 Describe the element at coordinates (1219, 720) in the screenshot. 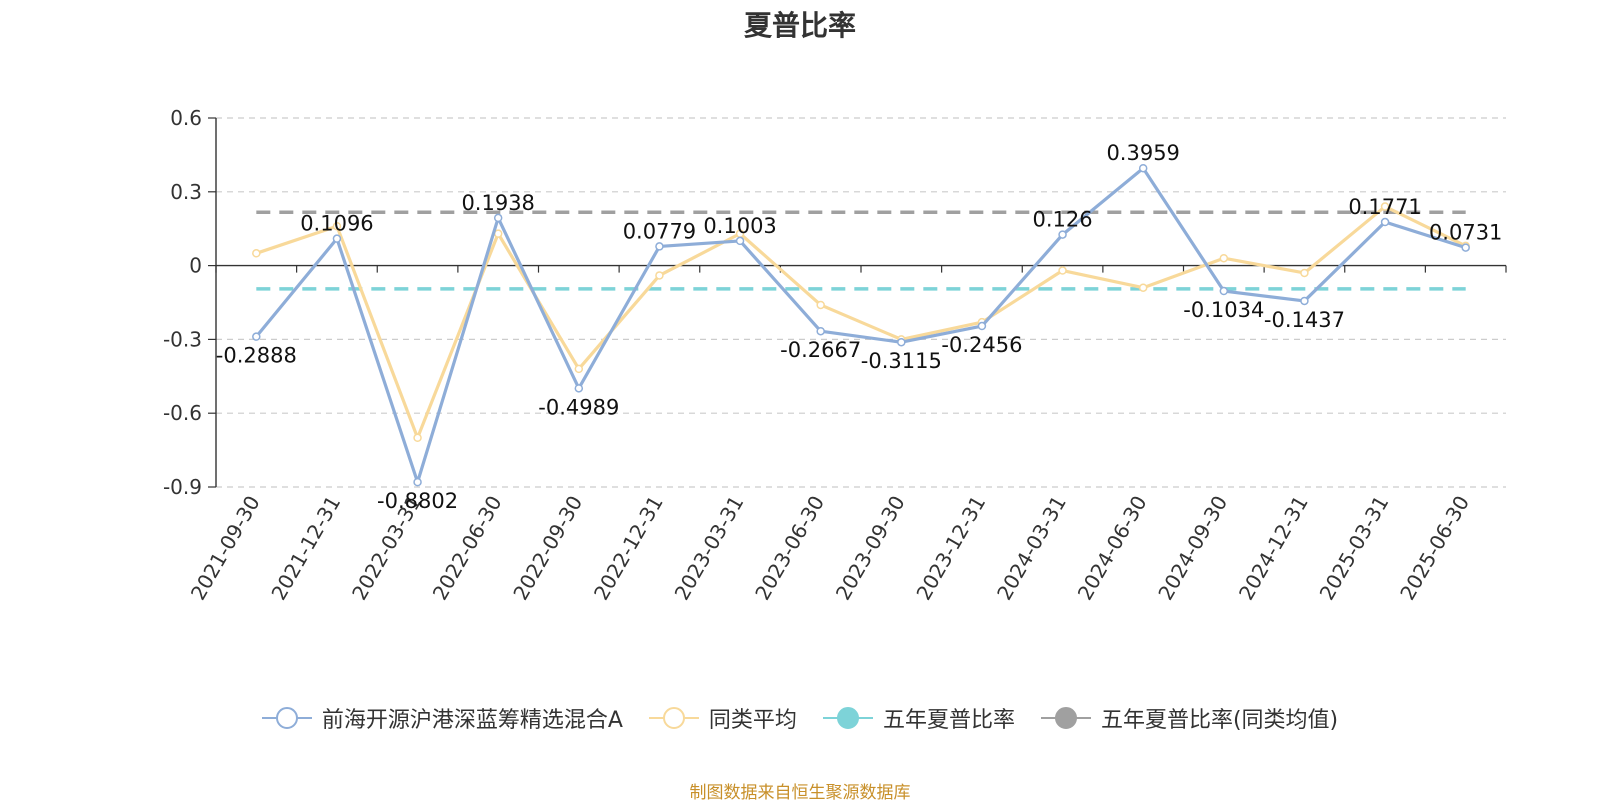

I see `legend-label: 五年夏普比率(同类均值)` at that location.